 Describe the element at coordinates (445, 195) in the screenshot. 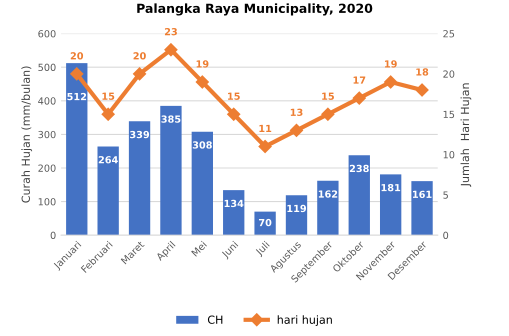

I see `y2-tick-label: 5` at that location.